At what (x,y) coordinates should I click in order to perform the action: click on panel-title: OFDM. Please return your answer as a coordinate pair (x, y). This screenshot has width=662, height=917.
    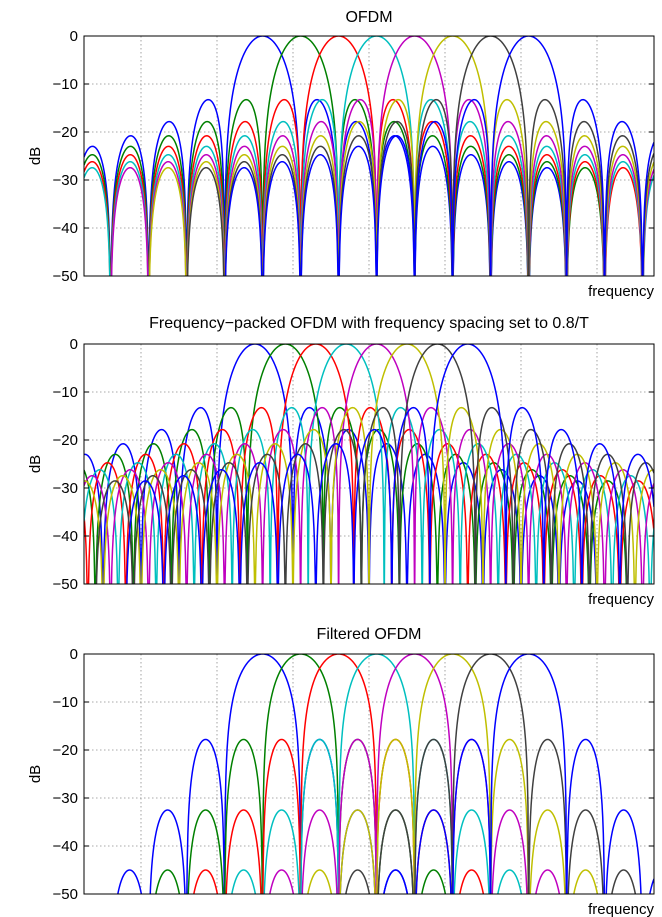
    Looking at the image, I should click on (368, 17).